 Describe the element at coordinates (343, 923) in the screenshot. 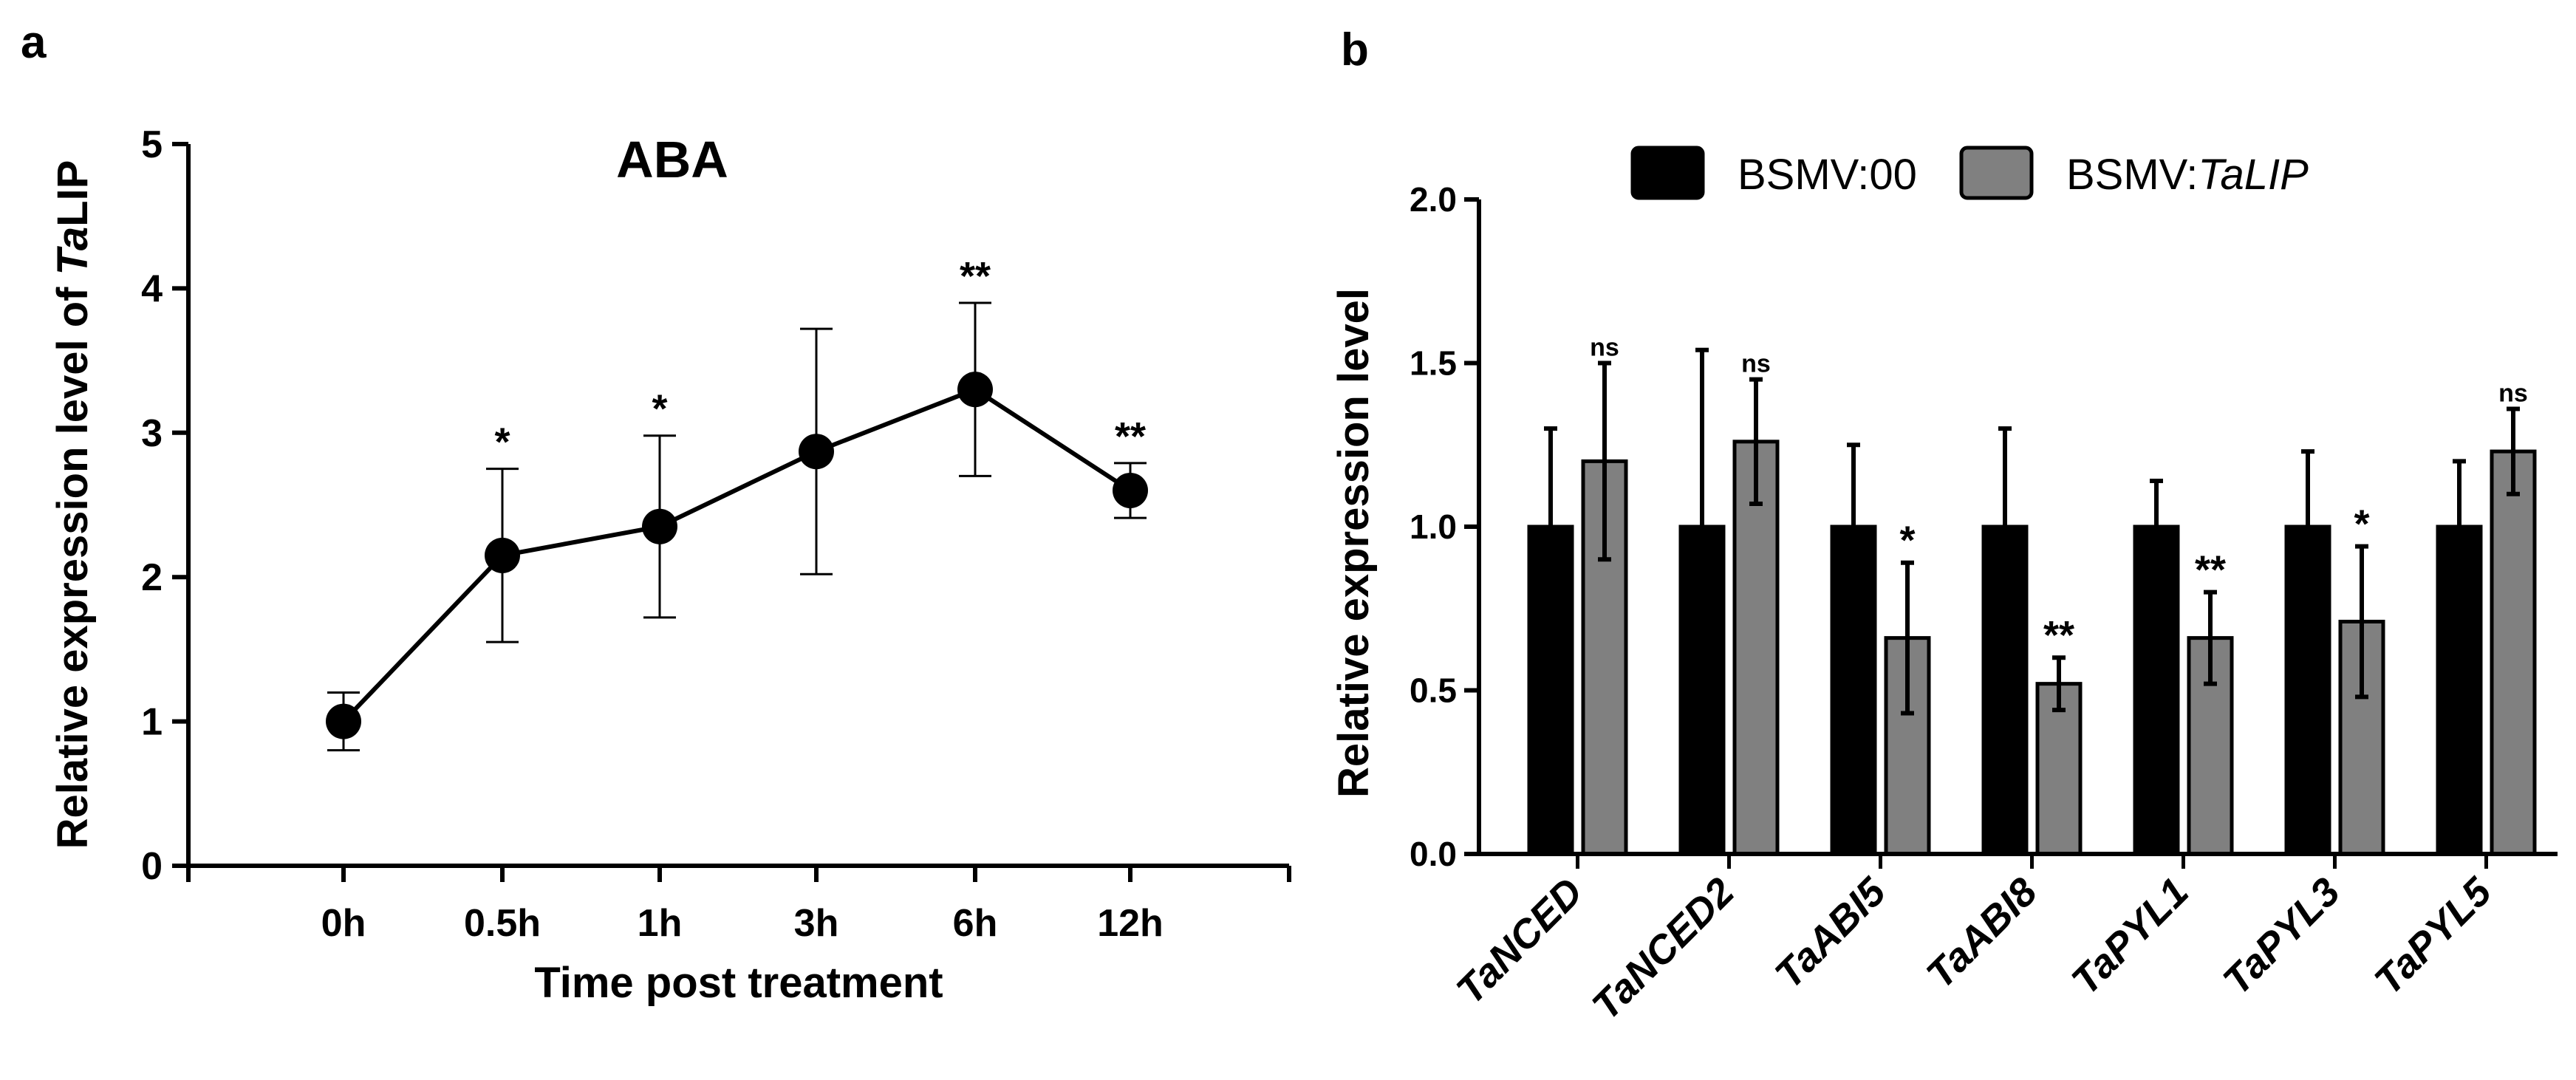

I see `x-tick-label: 0h` at that location.